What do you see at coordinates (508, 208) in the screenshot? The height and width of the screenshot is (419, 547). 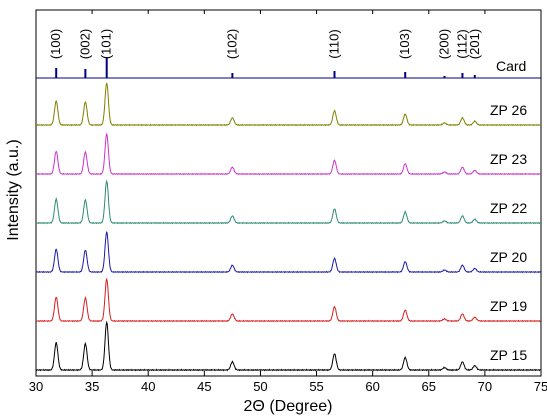 I see `series-label: ZP 22` at bounding box center [508, 208].